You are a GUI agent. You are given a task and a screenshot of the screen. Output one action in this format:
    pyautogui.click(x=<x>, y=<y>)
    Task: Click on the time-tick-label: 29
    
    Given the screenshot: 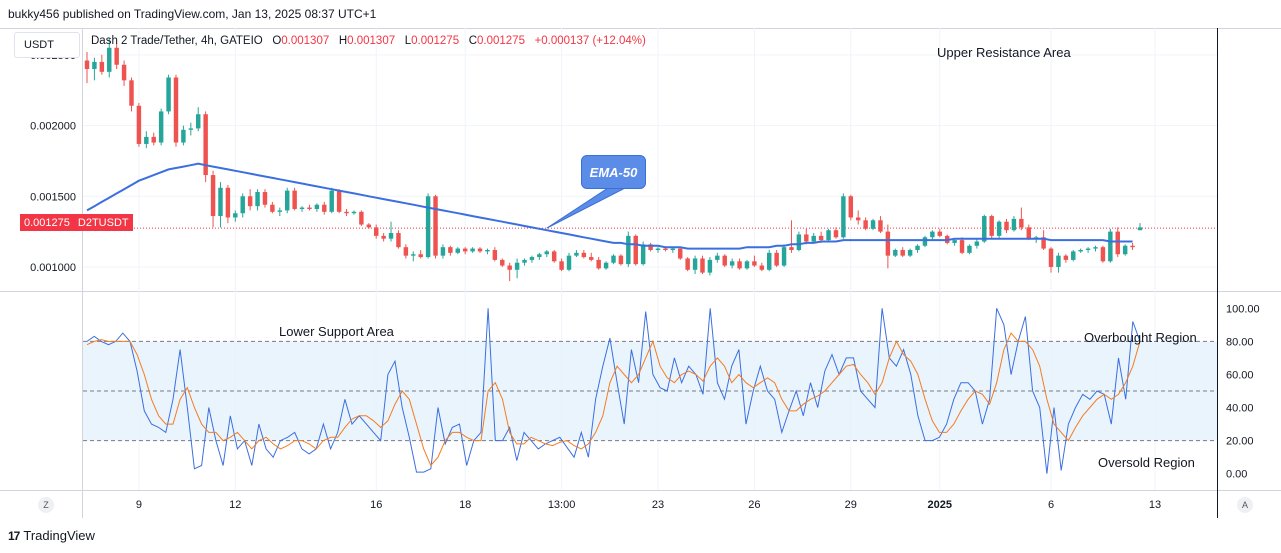 What is the action you would take?
    pyautogui.click(x=851, y=505)
    